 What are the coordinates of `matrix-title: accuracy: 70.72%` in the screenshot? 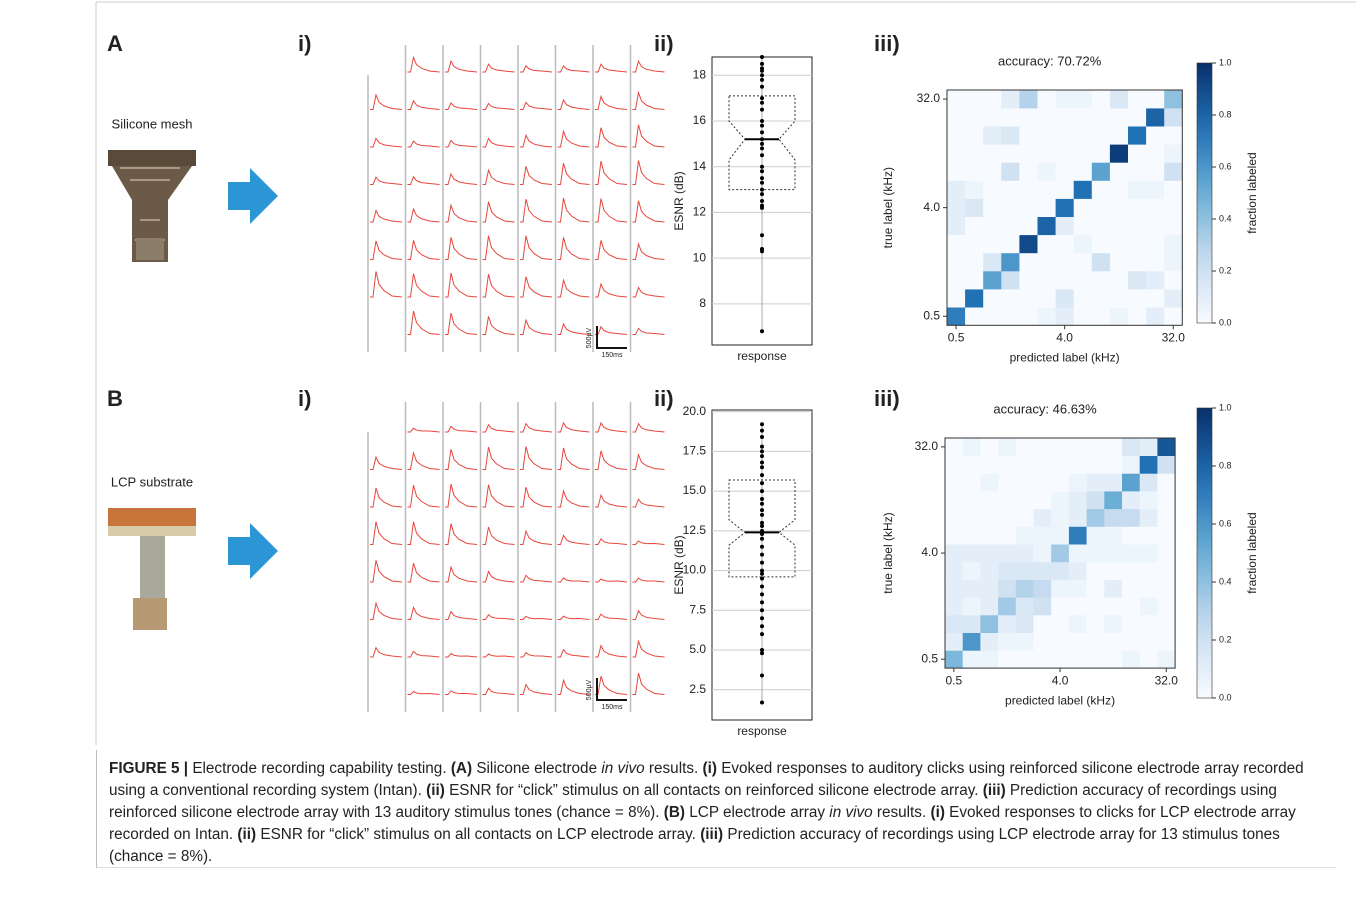 It's located at (1050, 60).